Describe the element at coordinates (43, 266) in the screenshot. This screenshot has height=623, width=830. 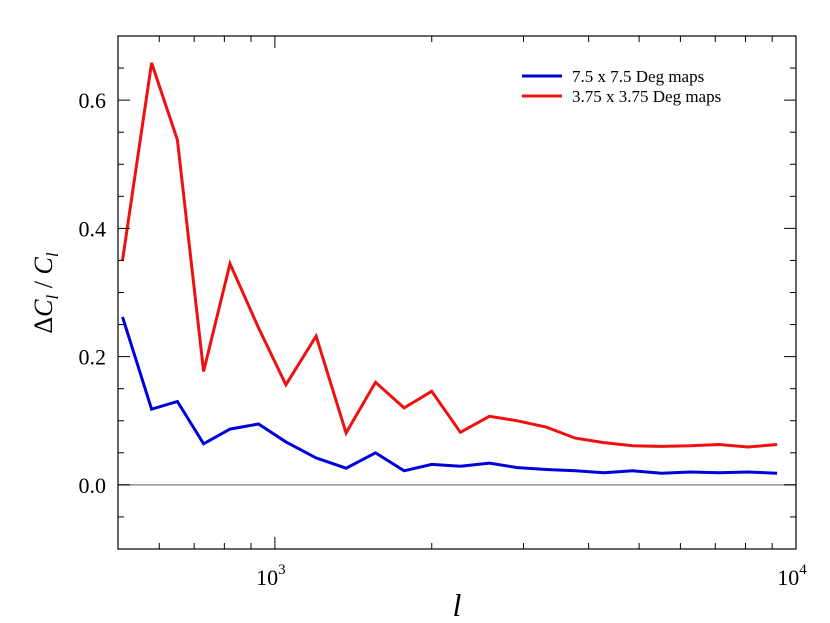
I see `y-axis-title-c2: C` at that location.